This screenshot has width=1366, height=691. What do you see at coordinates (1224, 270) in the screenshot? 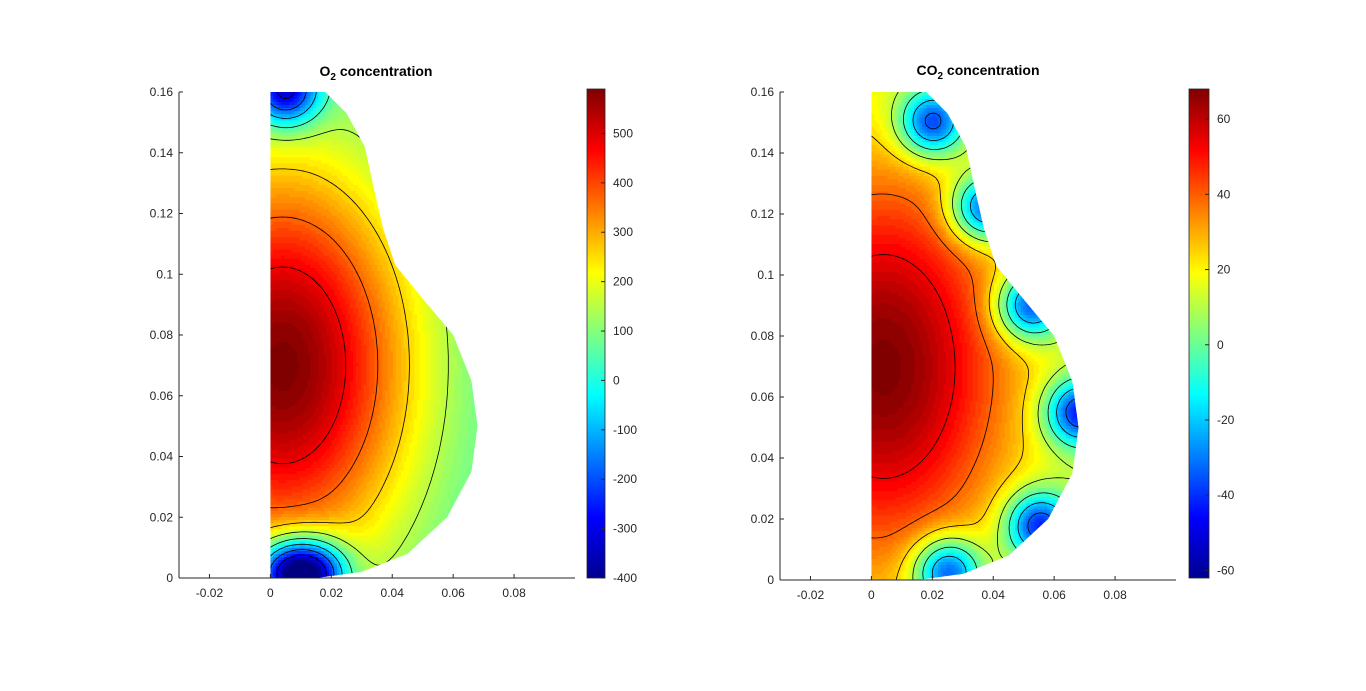
I see `co2-colorbar-tick-label: 20` at bounding box center [1224, 270].